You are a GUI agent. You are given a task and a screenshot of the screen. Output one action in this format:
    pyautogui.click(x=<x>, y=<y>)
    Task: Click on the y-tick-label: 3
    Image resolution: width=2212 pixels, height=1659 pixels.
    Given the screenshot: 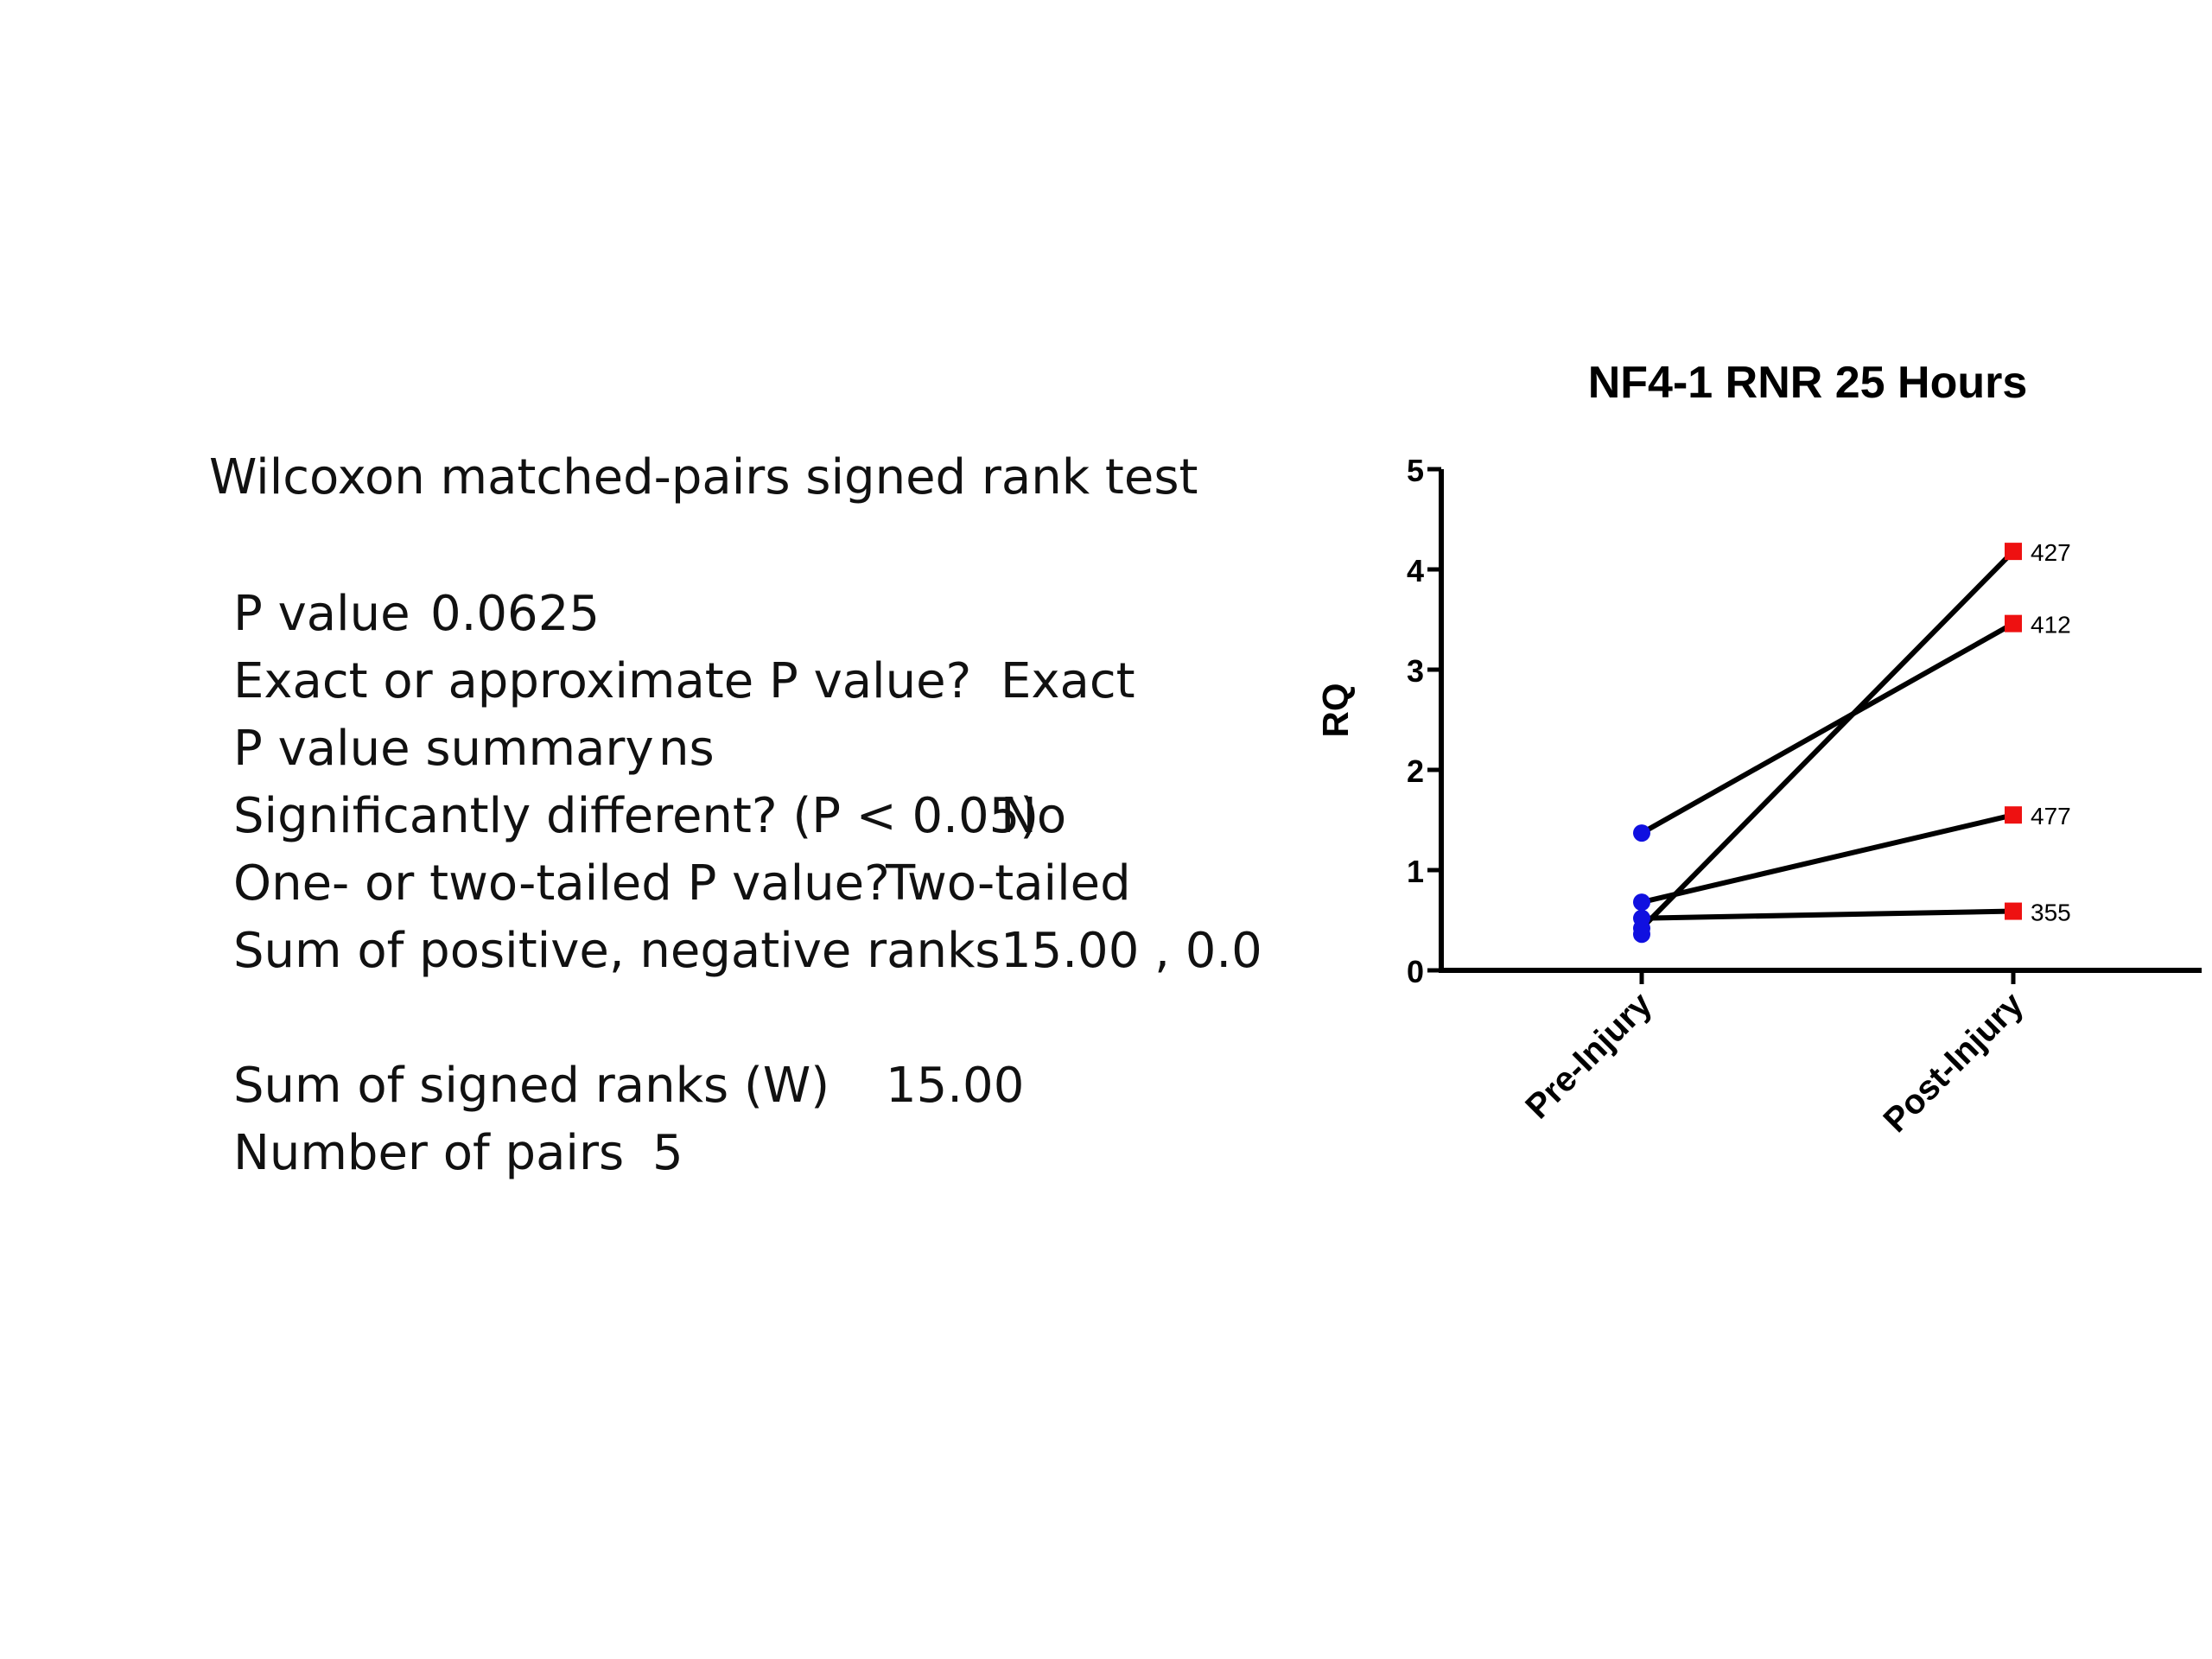 What is the action you would take?
    pyautogui.click(x=1415, y=671)
    